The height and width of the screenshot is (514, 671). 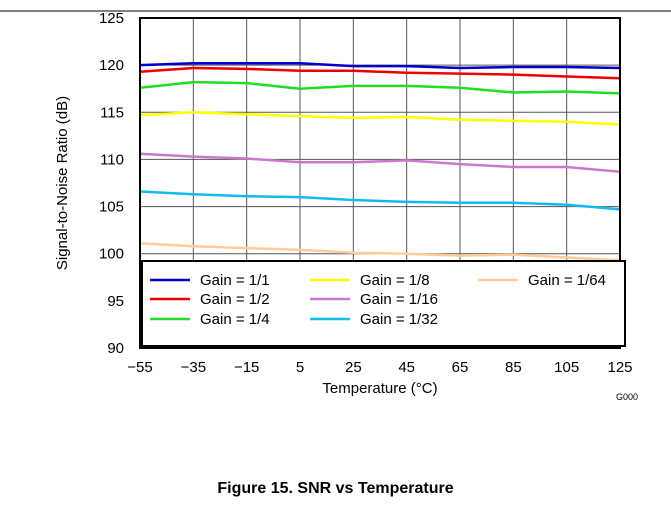 What do you see at coordinates (395, 280) in the screenshot?
I see `legend-label-4: Gain = 1/8` at bounding box center [395, 280].